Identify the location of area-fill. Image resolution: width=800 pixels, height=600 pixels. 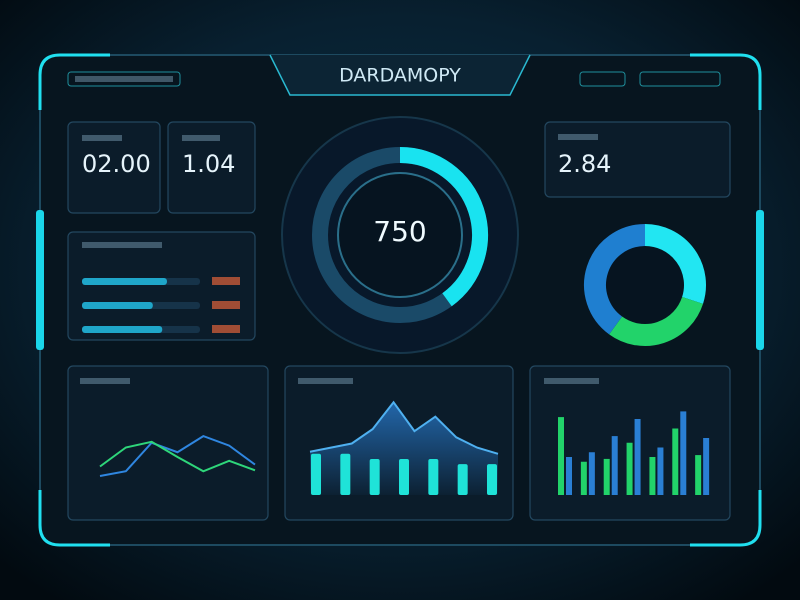
(404, 448).